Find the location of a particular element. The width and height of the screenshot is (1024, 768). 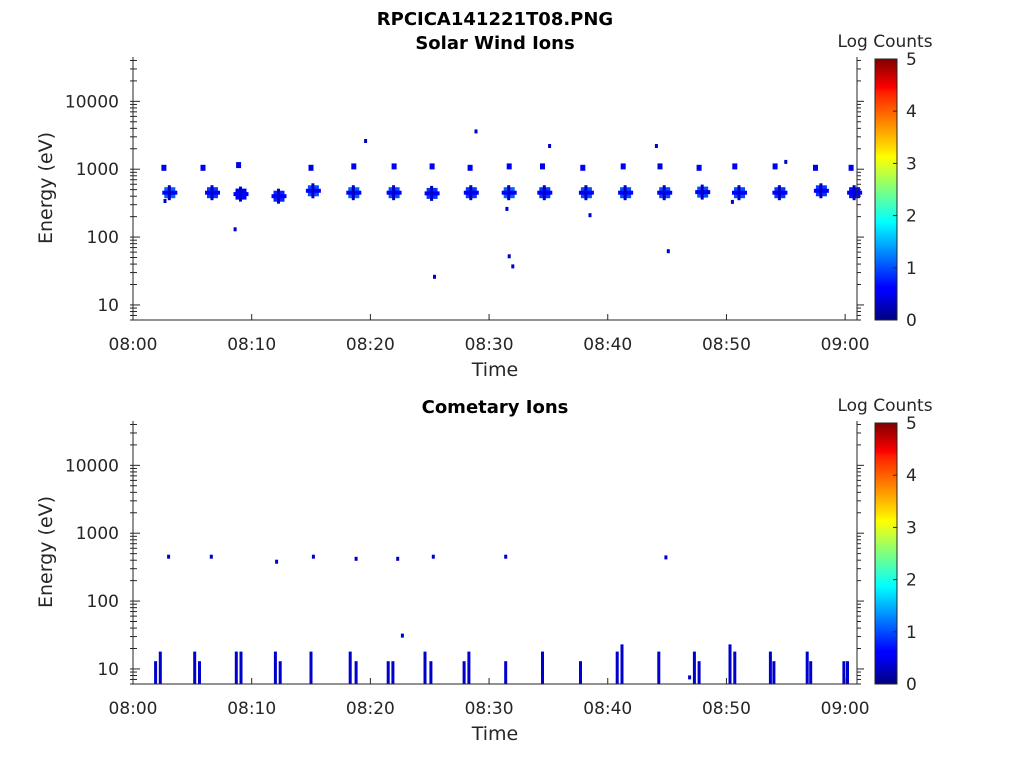

x-tick-label: 09:00 is located at coordinates (845, 709).